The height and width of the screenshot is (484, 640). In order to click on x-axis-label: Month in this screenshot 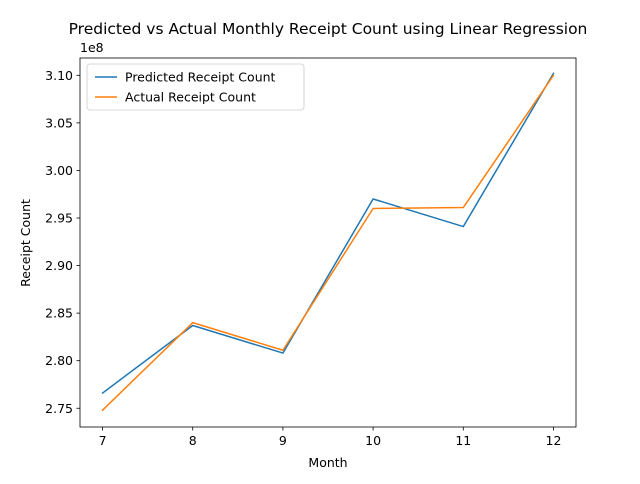, I will do `click(327, 462)`.